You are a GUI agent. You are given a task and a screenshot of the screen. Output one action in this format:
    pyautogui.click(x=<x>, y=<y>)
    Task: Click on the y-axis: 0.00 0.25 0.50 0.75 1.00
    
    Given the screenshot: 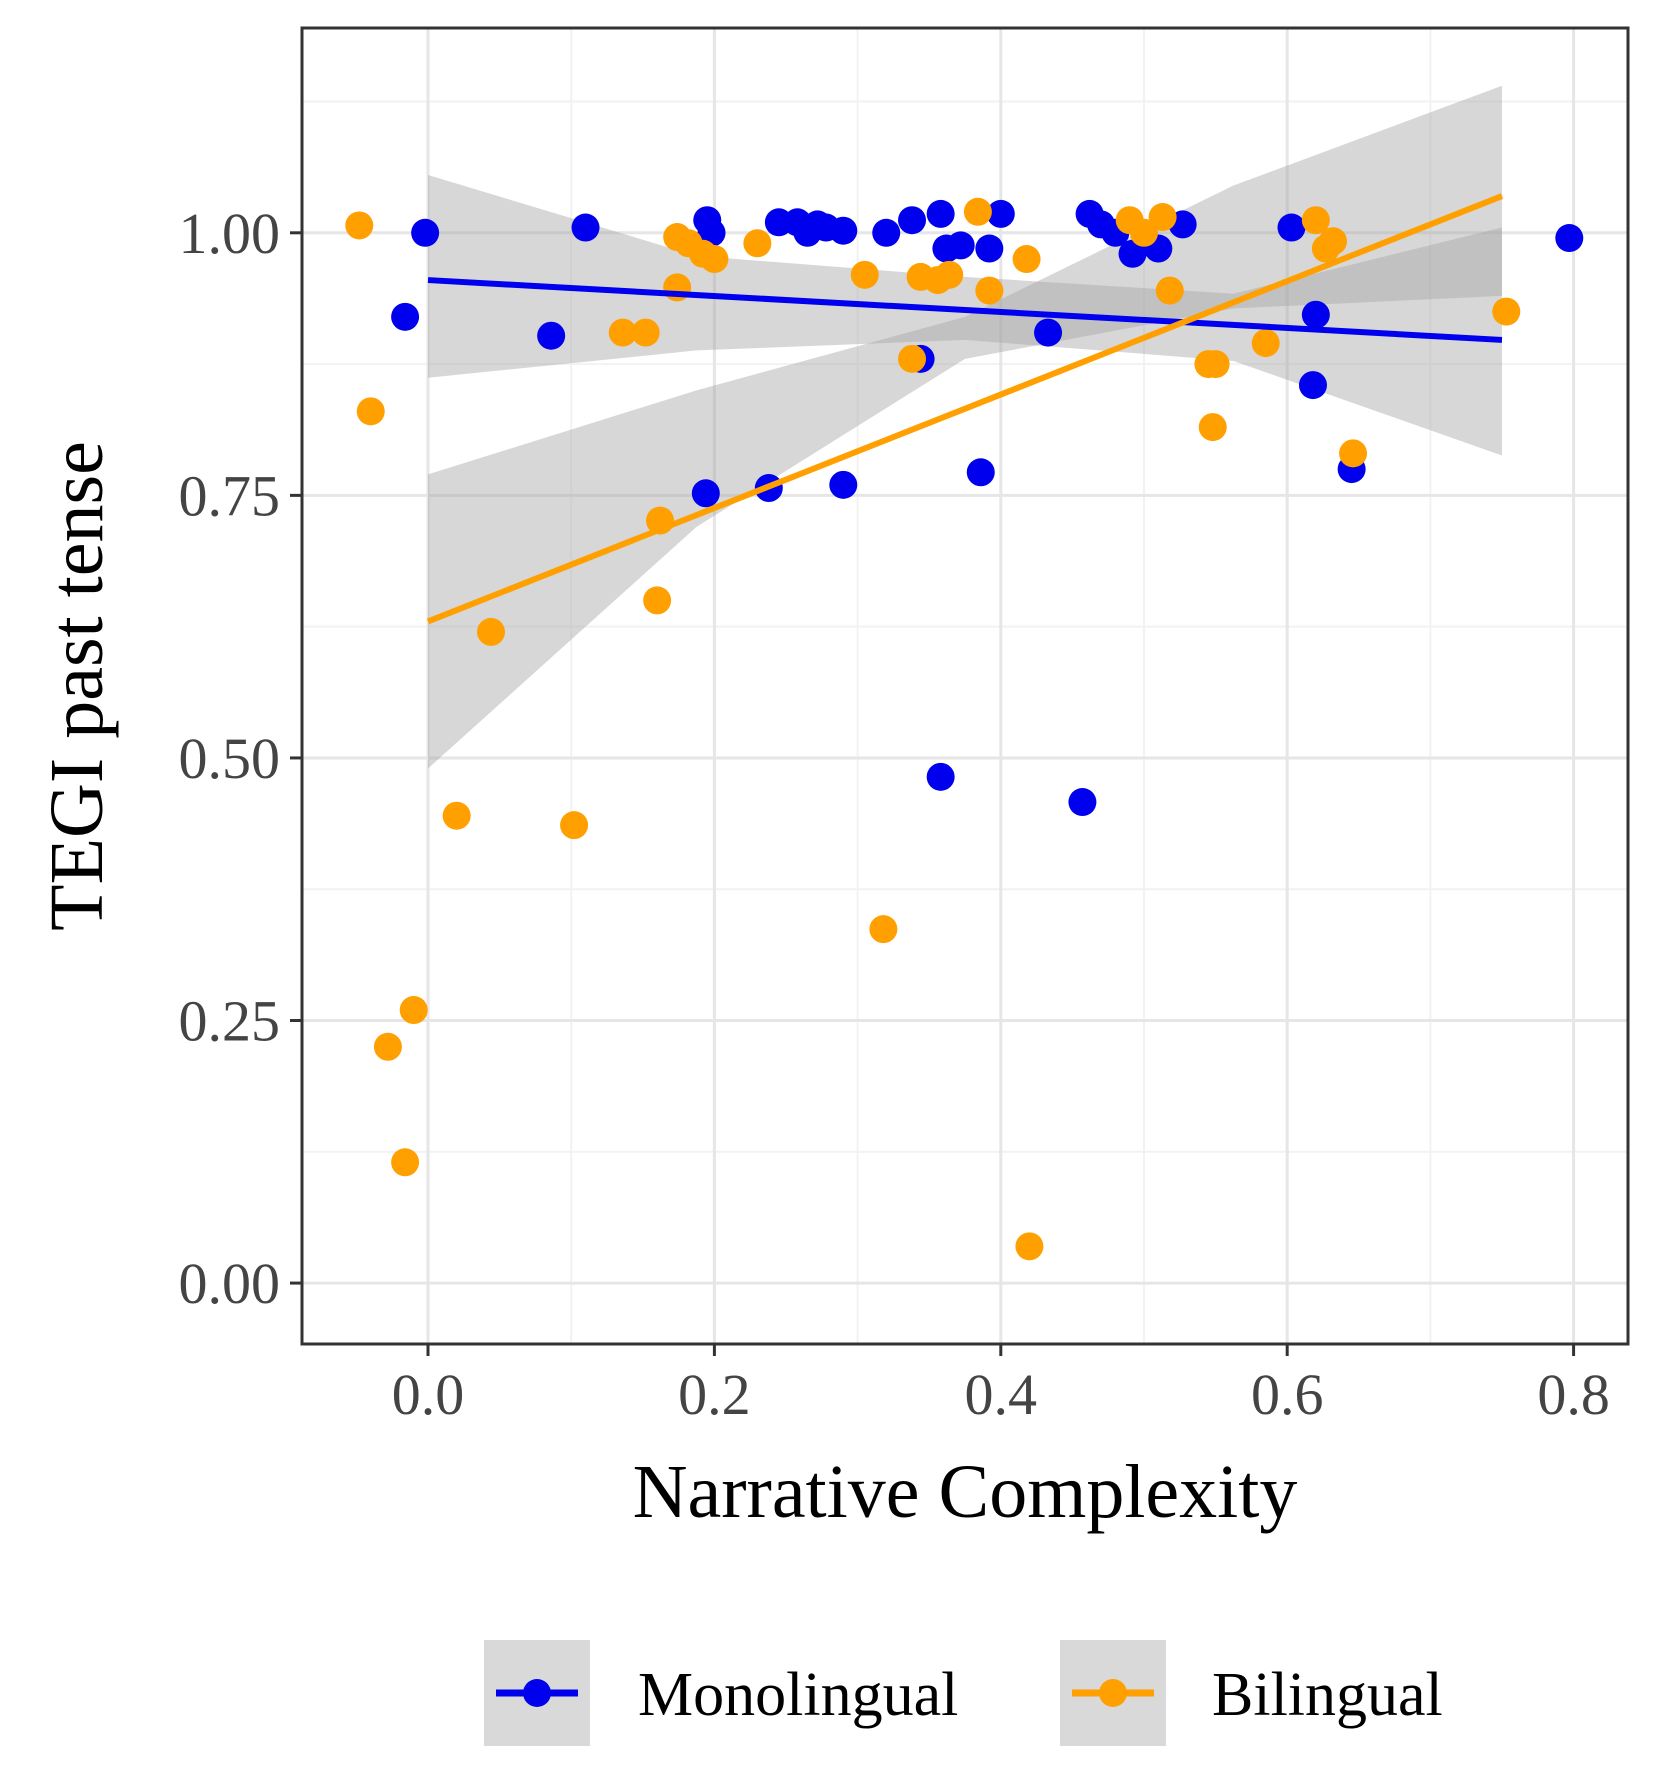 What is the action you would take?
    pyautogui.click(x=240, y=758)
    